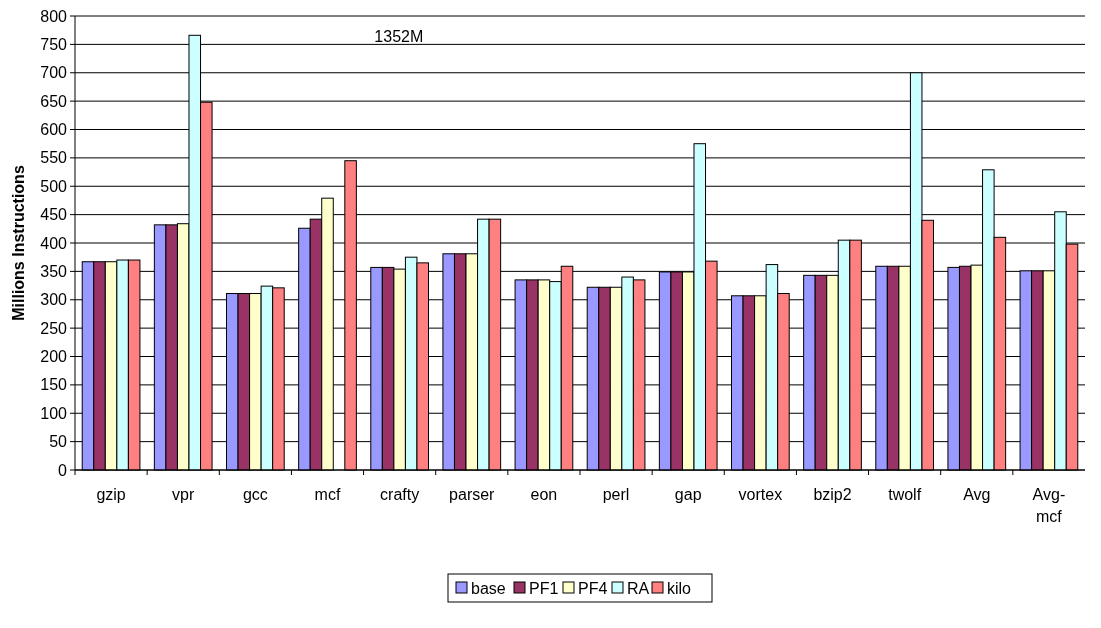 Image resolution: width=1101 pixels, height=628 pixels. What do you see at coordinates (54, 385) in the screenshot?
I see `y-tick-label: 150` at bounding box center [54, 385].